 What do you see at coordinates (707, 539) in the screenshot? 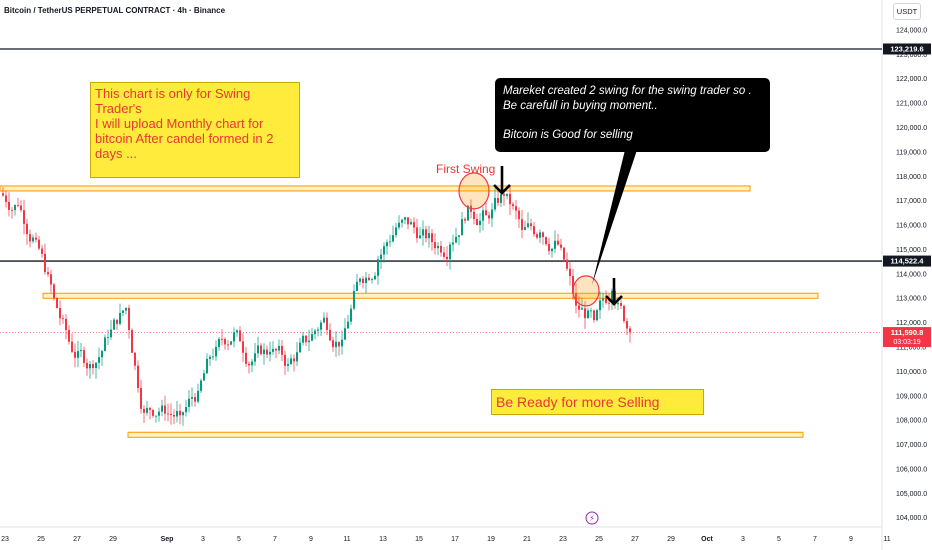
I see `time-tick-label: Oct` at bounding box center [707, 539].